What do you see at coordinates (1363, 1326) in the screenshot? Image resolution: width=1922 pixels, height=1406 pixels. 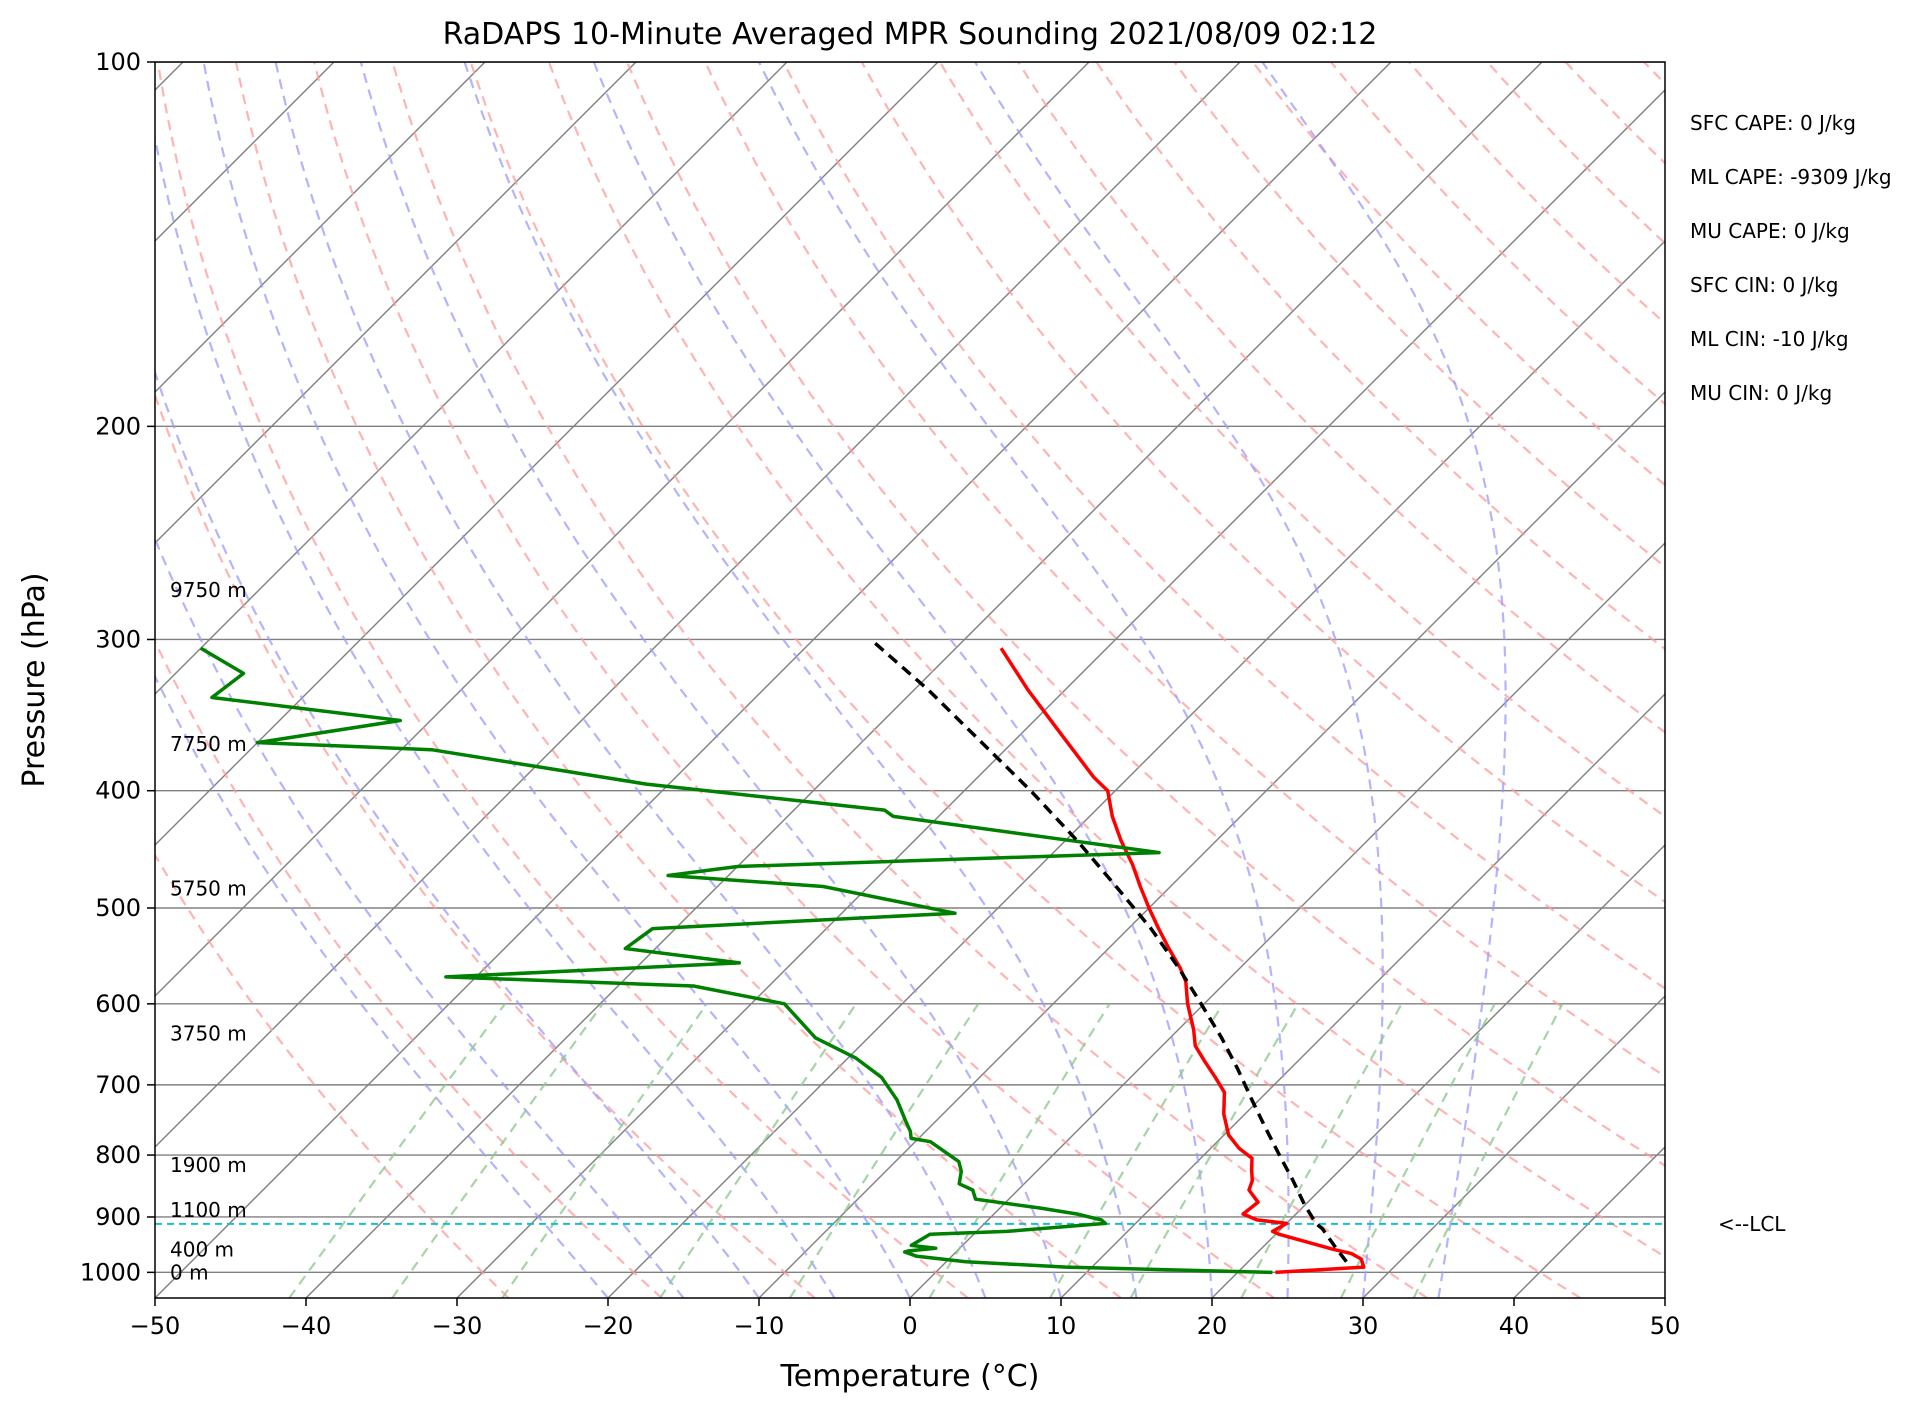 I see `x-tick-label: 30` at bounding box center [1363, 1326].